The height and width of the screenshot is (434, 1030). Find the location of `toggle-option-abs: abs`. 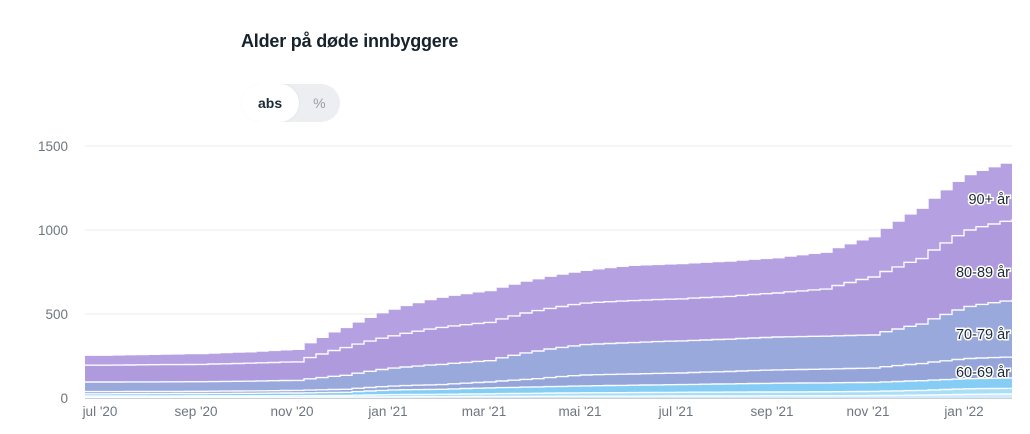

toggle-option-abs: abs is located at coordinates (270, 103).